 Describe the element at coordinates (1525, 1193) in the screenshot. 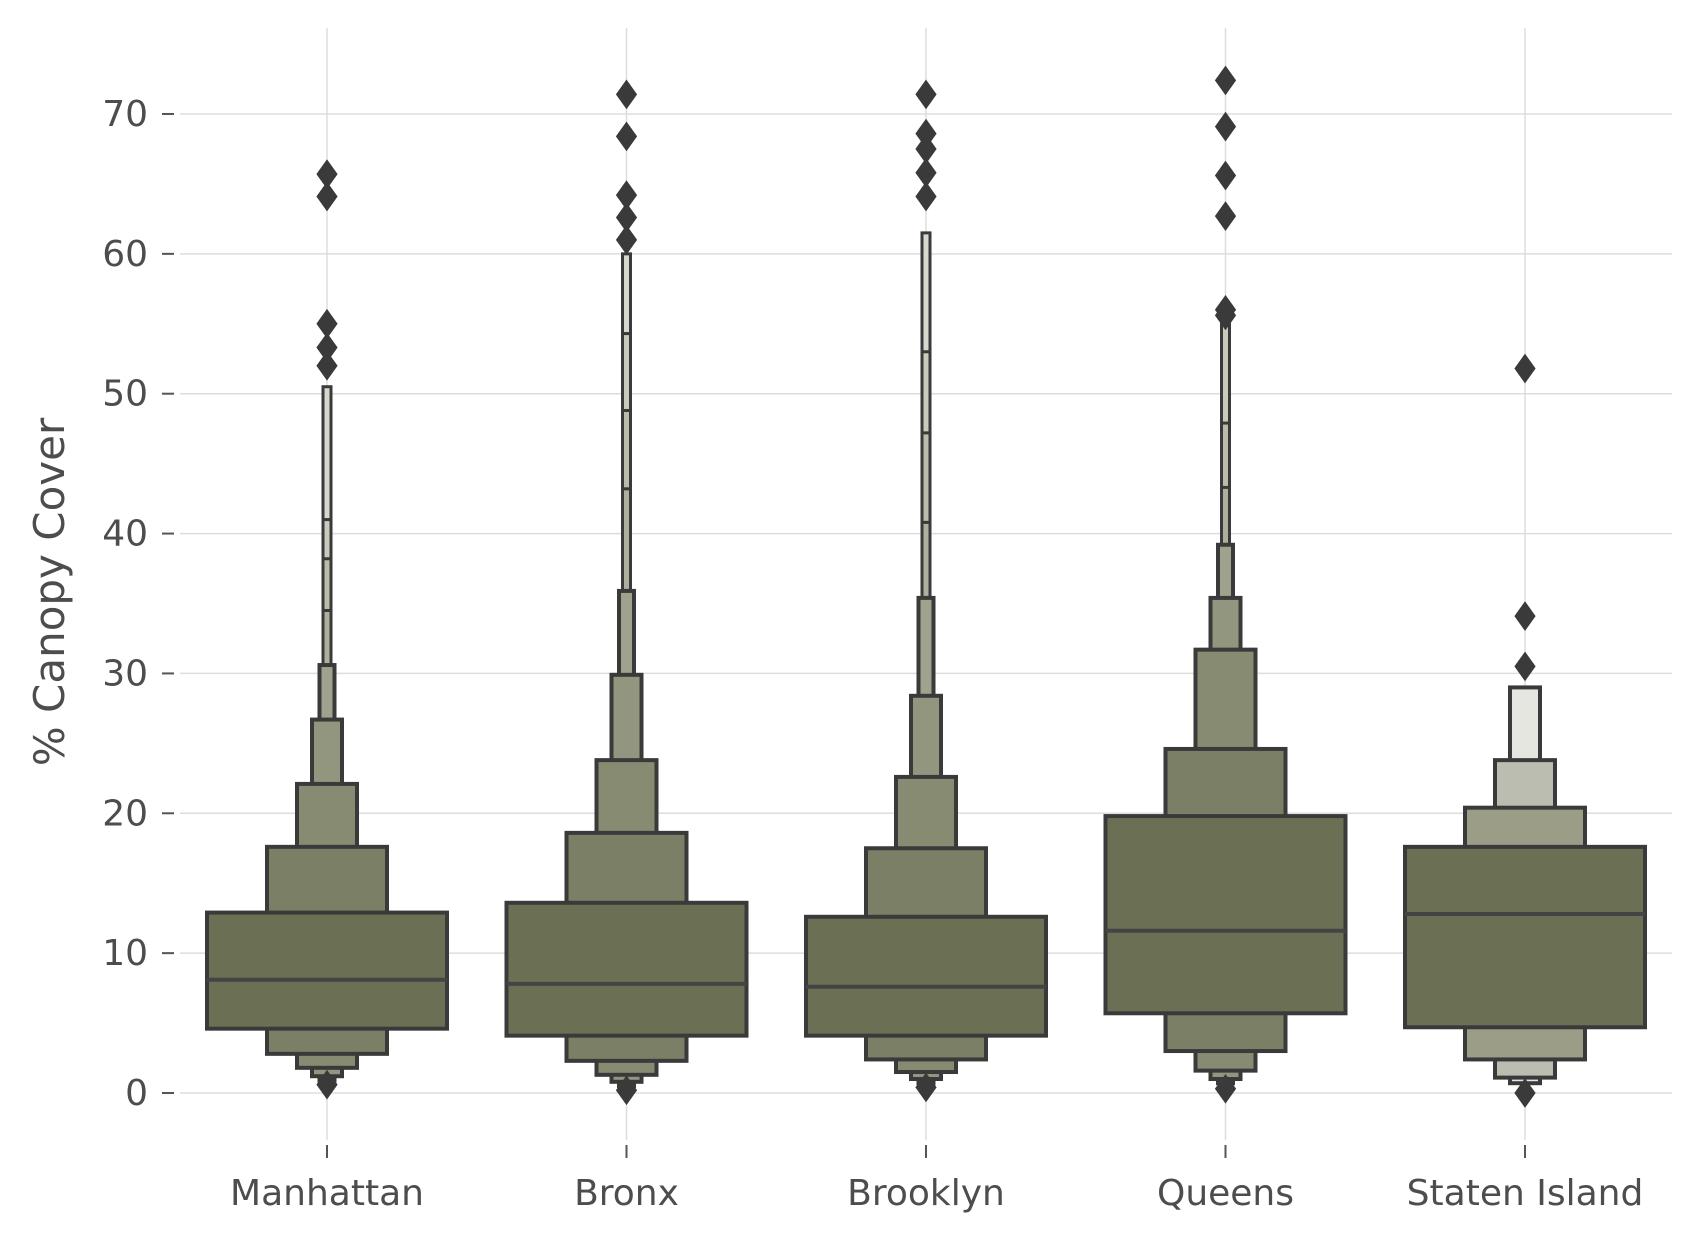

I see `x-tick-label: Staten Island` at that location.